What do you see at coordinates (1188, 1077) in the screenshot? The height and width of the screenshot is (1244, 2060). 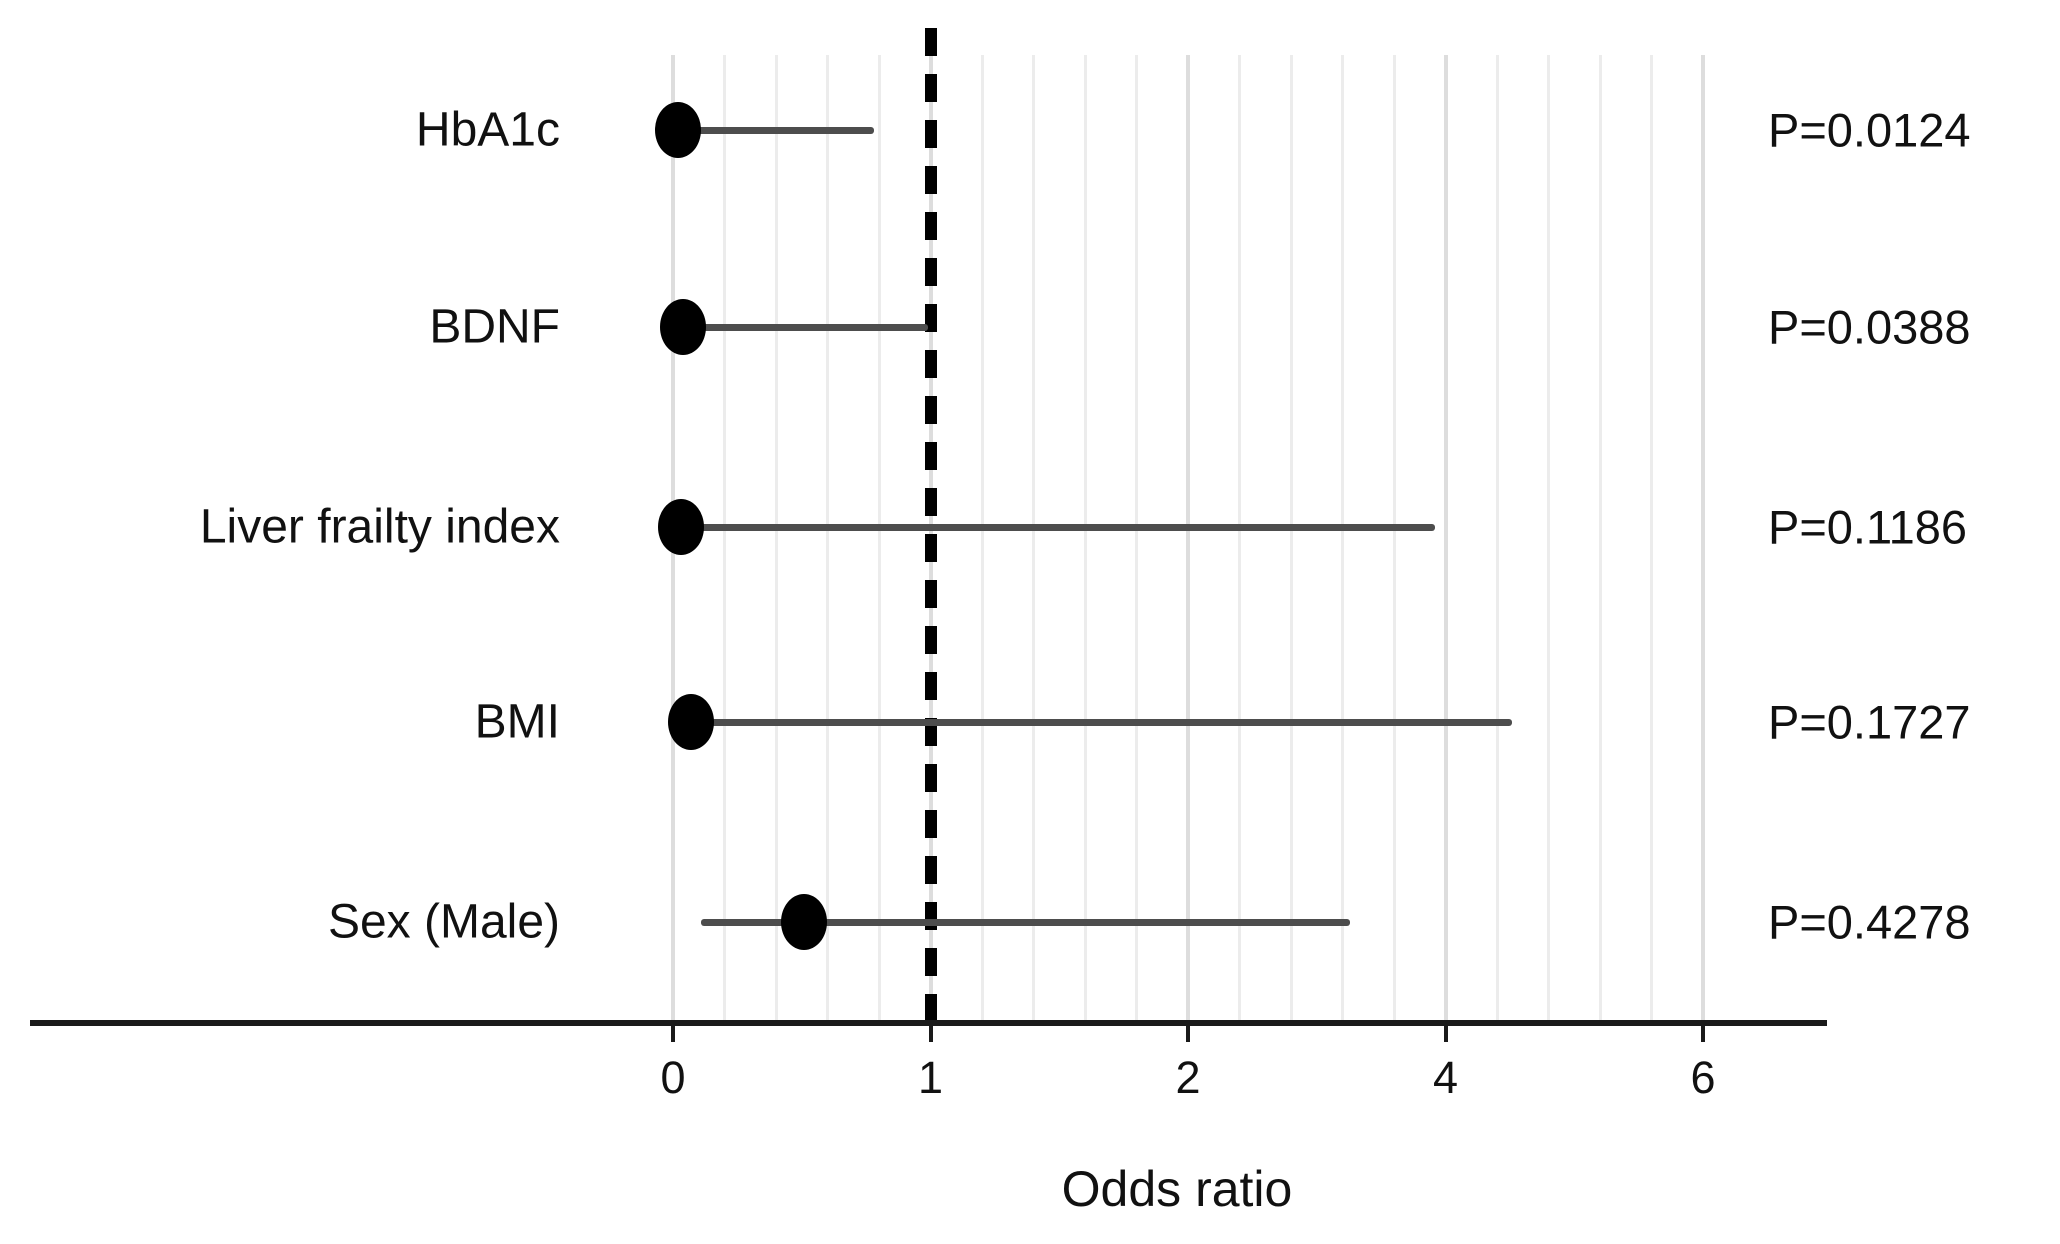 I see `x-axis-tick-label: 2` at bounding box center [1188, 1077].